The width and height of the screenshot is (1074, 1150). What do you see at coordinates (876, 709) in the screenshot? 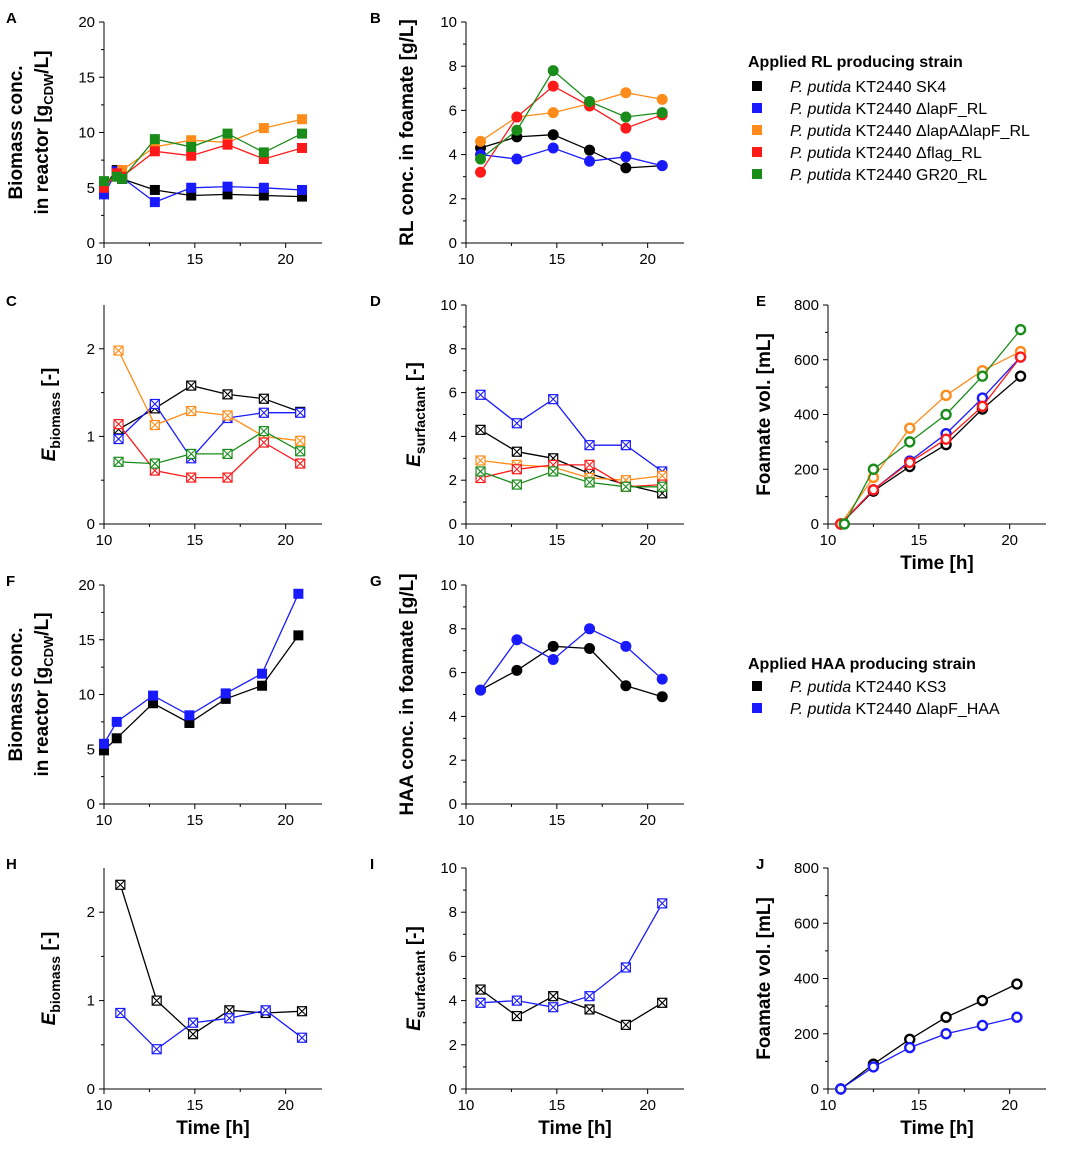
I see `legend-haa-item-1: P. putida KT2440 ΔlapF_HAA` at bounding box center [876, 709].